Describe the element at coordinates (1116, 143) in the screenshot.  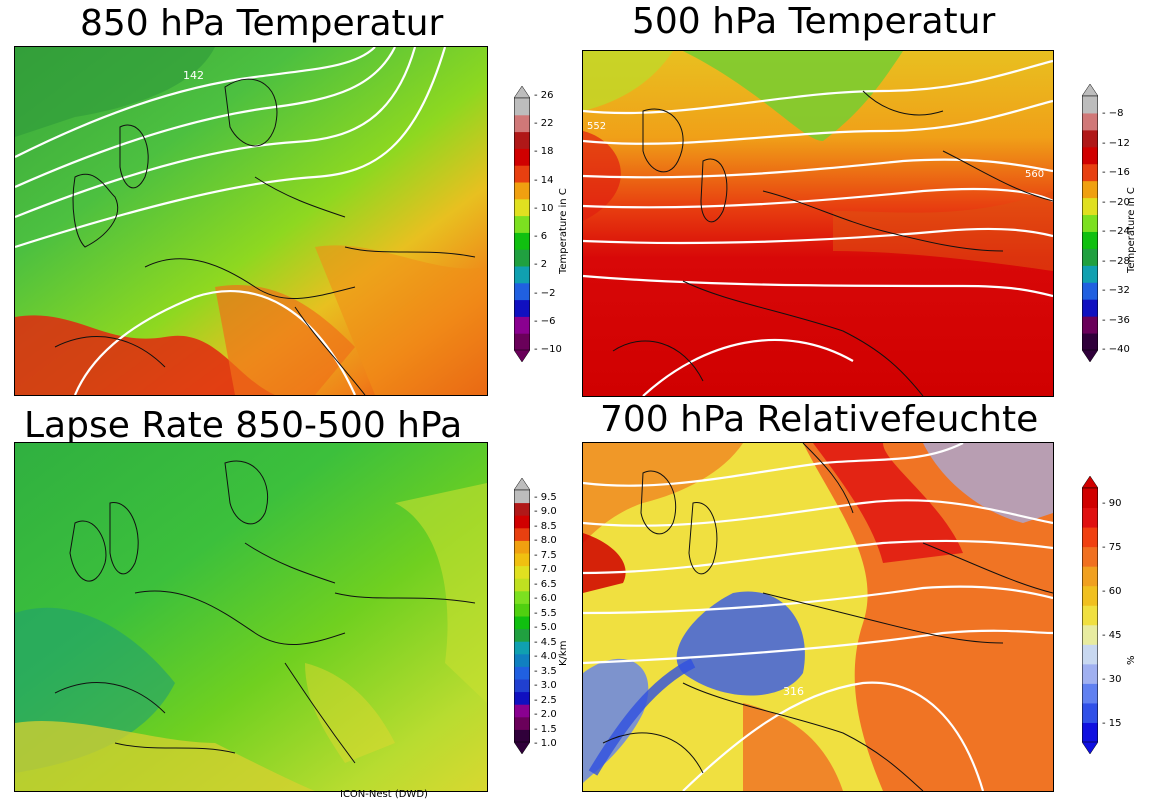
I see `colorbar-tick-label: - −12` at that location.